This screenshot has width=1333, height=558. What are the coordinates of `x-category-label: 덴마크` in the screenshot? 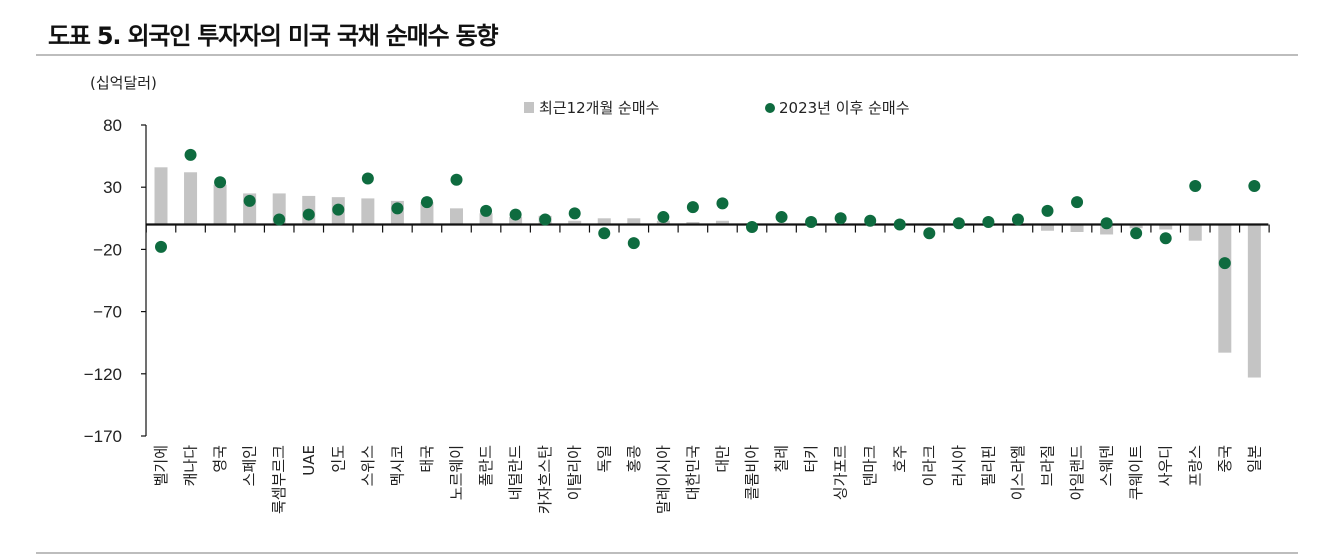 It's located at (870, 465).